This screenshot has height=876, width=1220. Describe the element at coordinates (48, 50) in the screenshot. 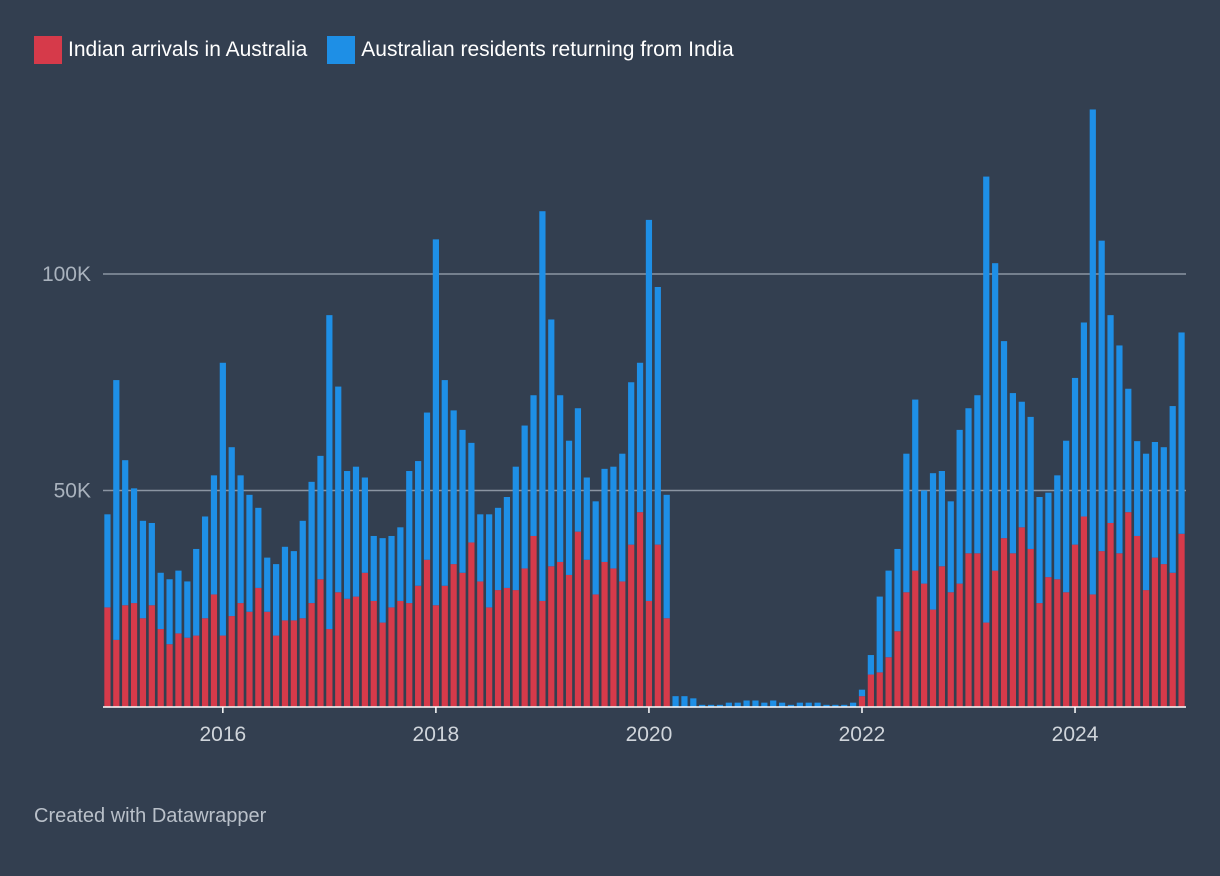

I see `legend-swatch-indian-arrivals` at that location.